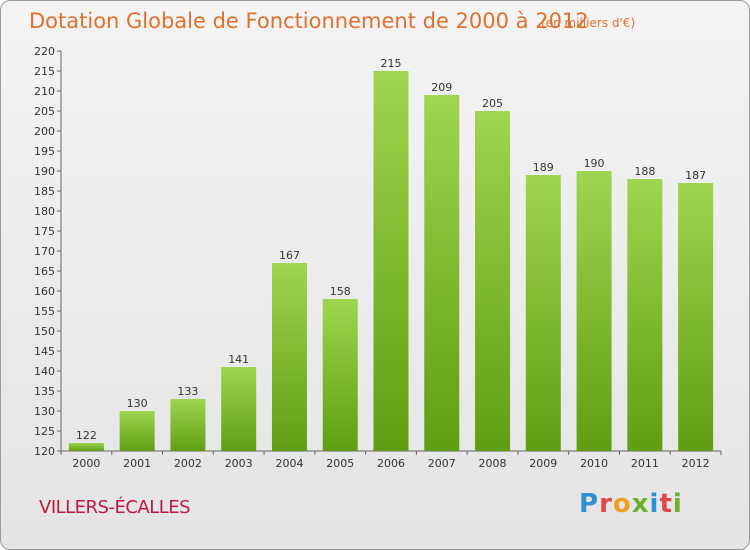 This screenshot has height=550, width=750. What do you see at coordinates (44, 271) in the screenshot?
I see `y-tick-label: 165` at bounding box center [44, 271].